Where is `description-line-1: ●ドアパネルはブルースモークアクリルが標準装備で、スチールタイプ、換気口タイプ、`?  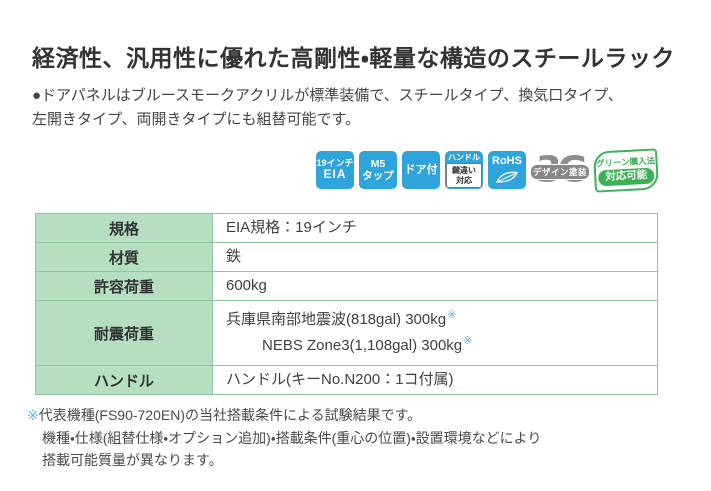 description-line-1: ●ドアパネルはブルースモークアクリルが標準装備で、スチールタイプ、換気口タイプ、 is located at coordinates (327, 95).